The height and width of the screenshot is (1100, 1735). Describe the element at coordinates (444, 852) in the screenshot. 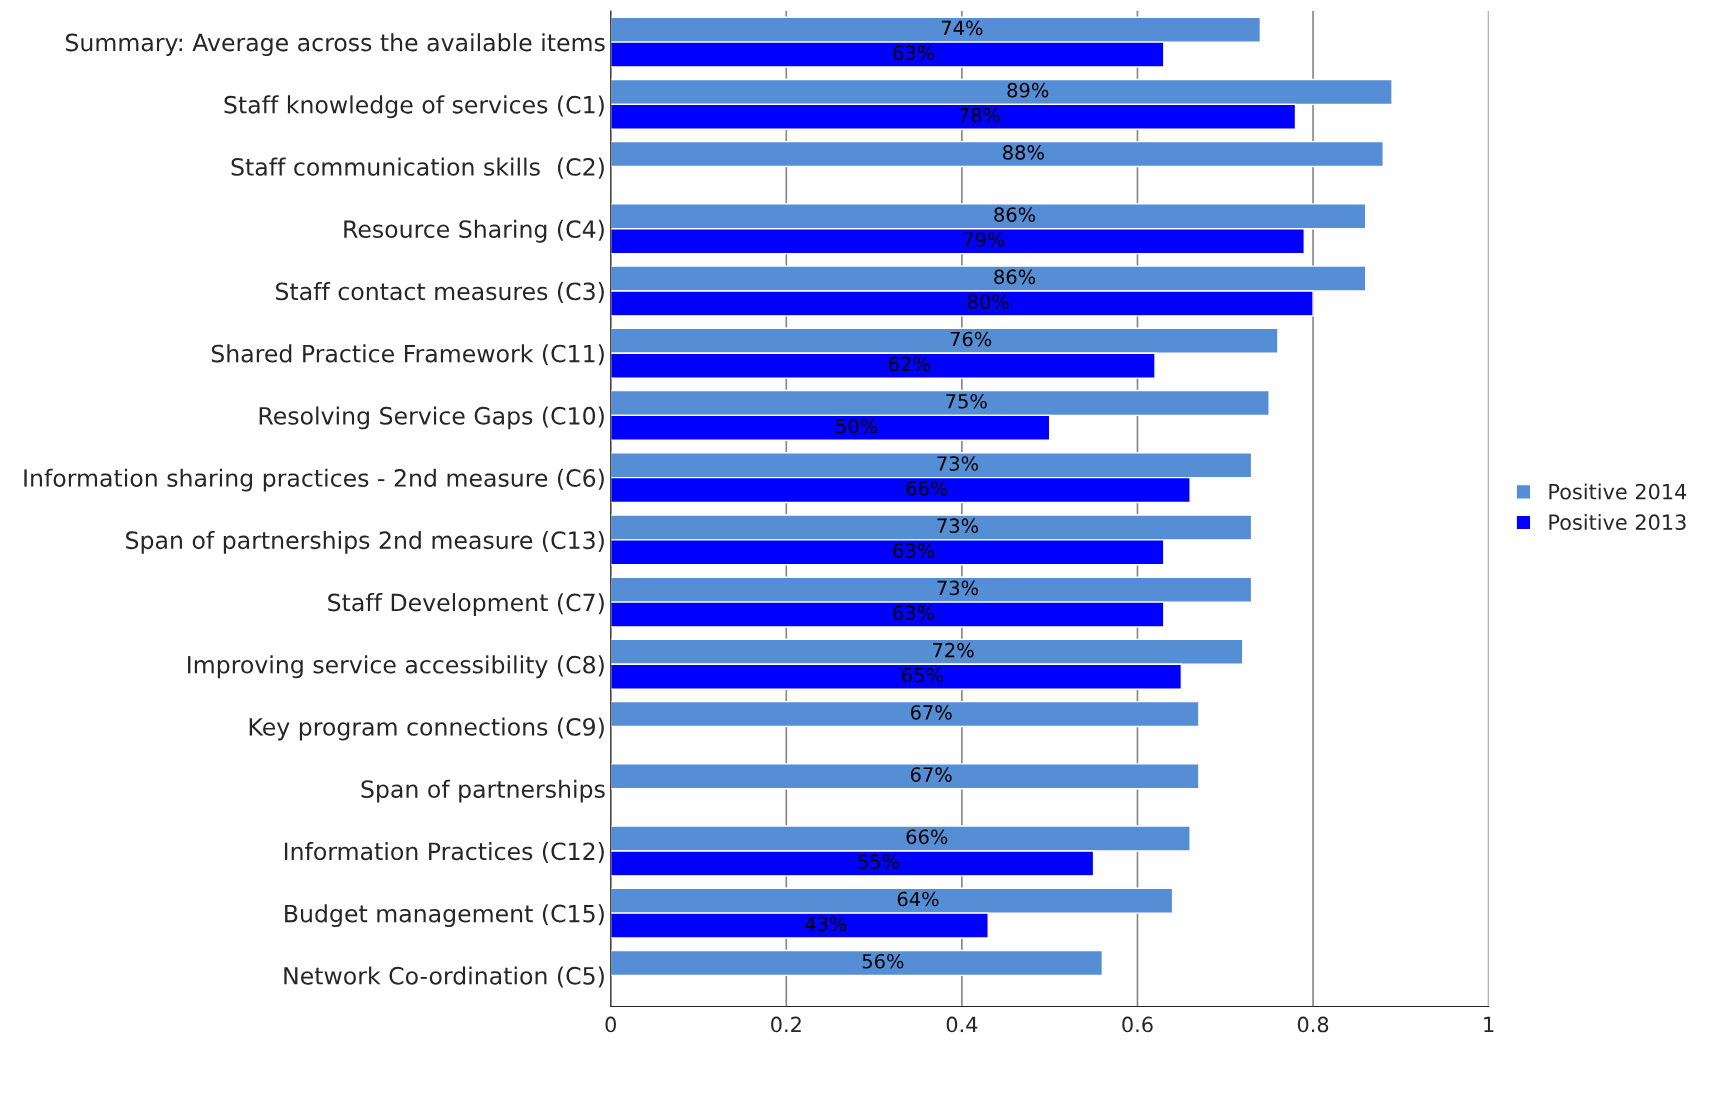

I see `y-tick-label: Information Practices (C12)` at that location.